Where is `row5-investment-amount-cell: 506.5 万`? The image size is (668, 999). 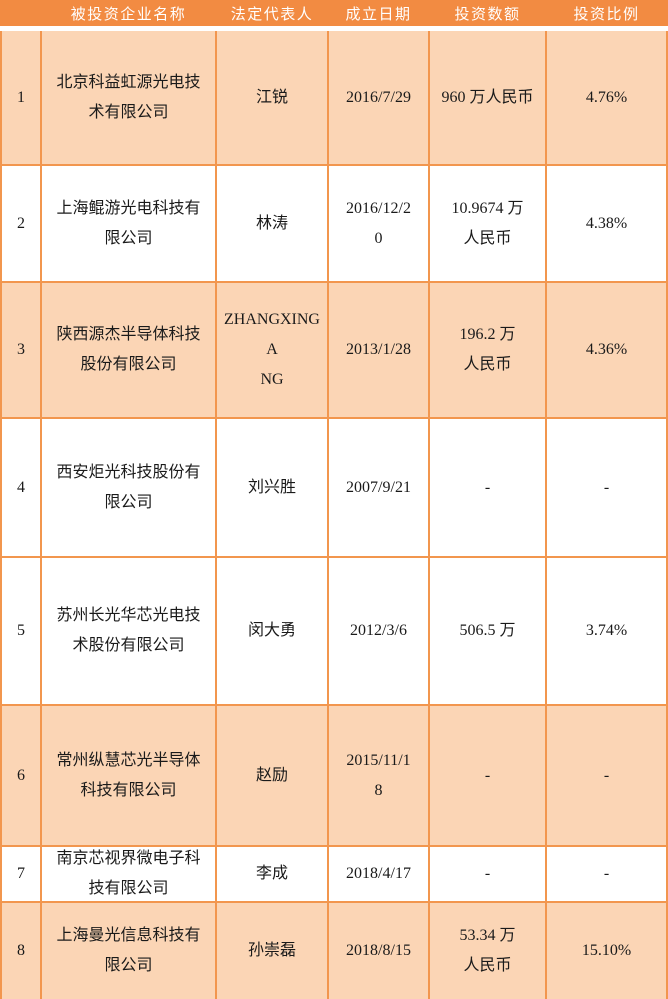
row5-investment-amount-cell: 506.5 万 is located at coordinates (487, 631).